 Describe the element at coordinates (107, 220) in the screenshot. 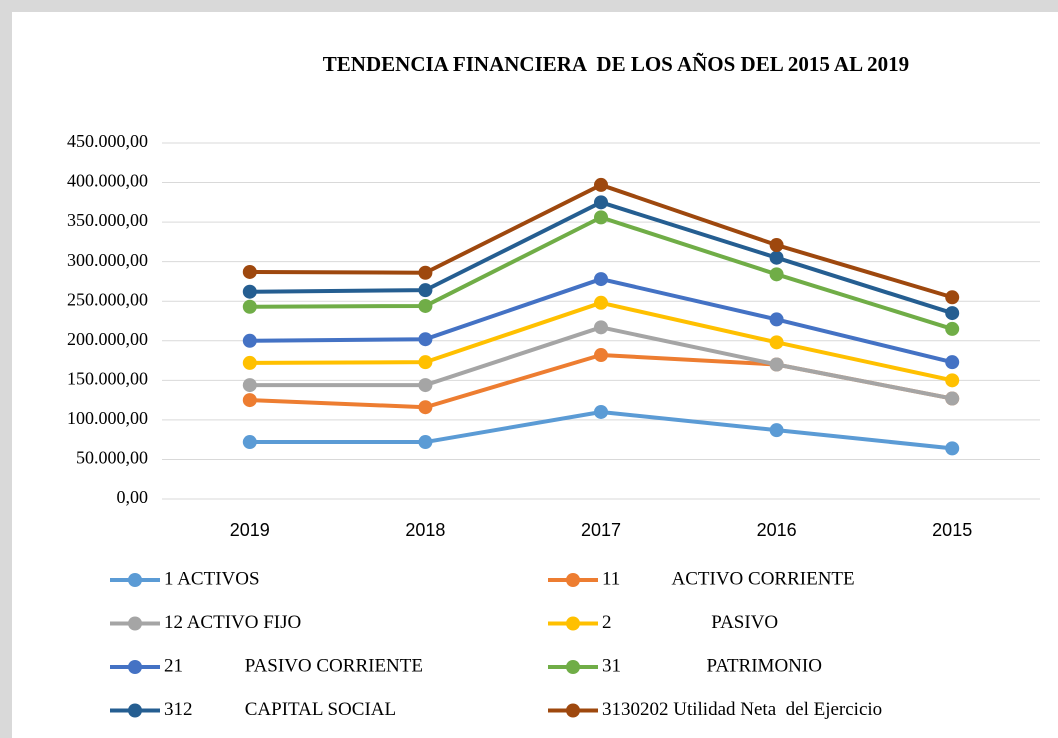

I see `y-tick-label: 350.000,00` at that location.